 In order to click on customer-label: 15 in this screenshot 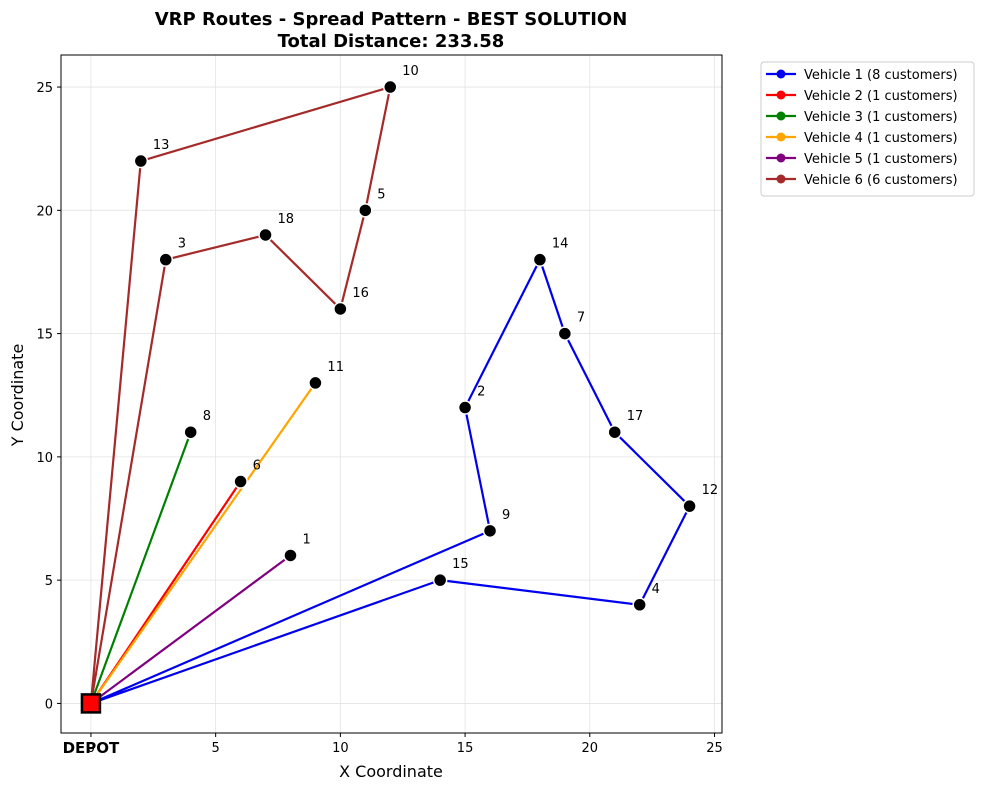, I will do `click(460, 564)`.